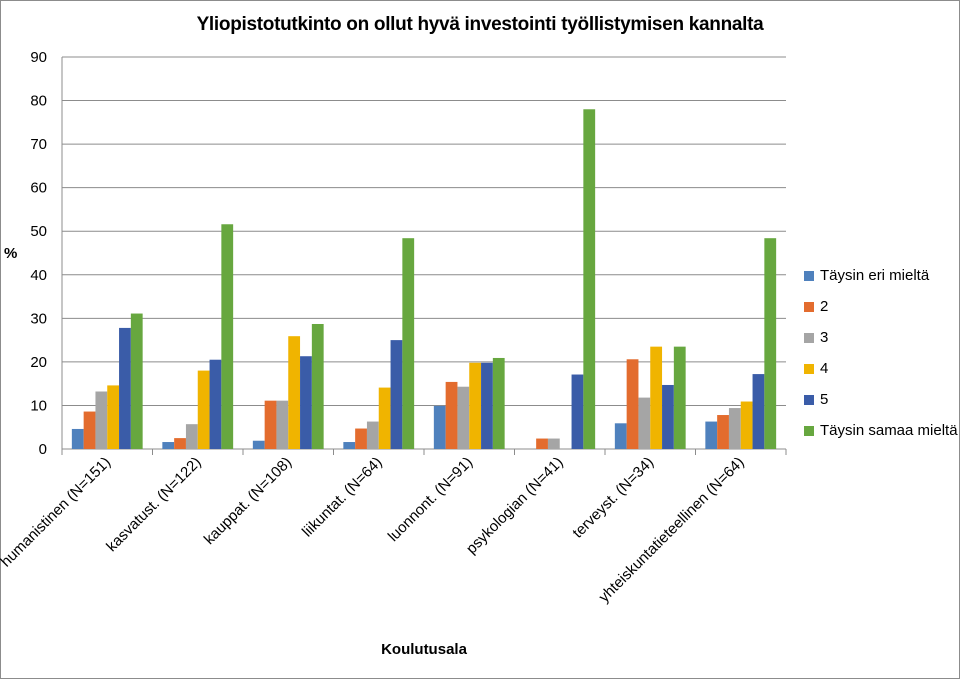 The width and height of the screenshot is (960, 679). What do you see at coordinates (889, 430) in the screenshot?
I see `legend-label: Täysin samaa mieltä` at bounding box center [889, 430].